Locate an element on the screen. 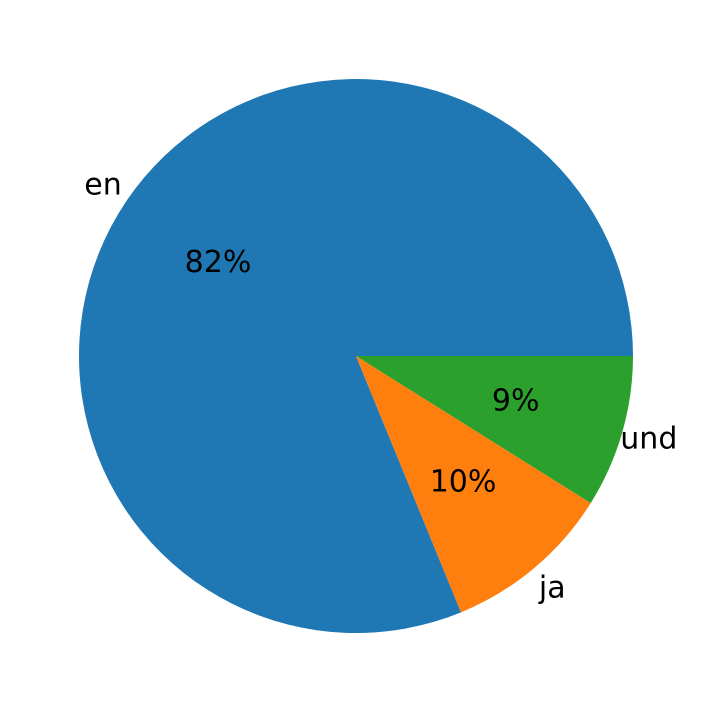  value-label: 10% is located at coordinates (463, 482).